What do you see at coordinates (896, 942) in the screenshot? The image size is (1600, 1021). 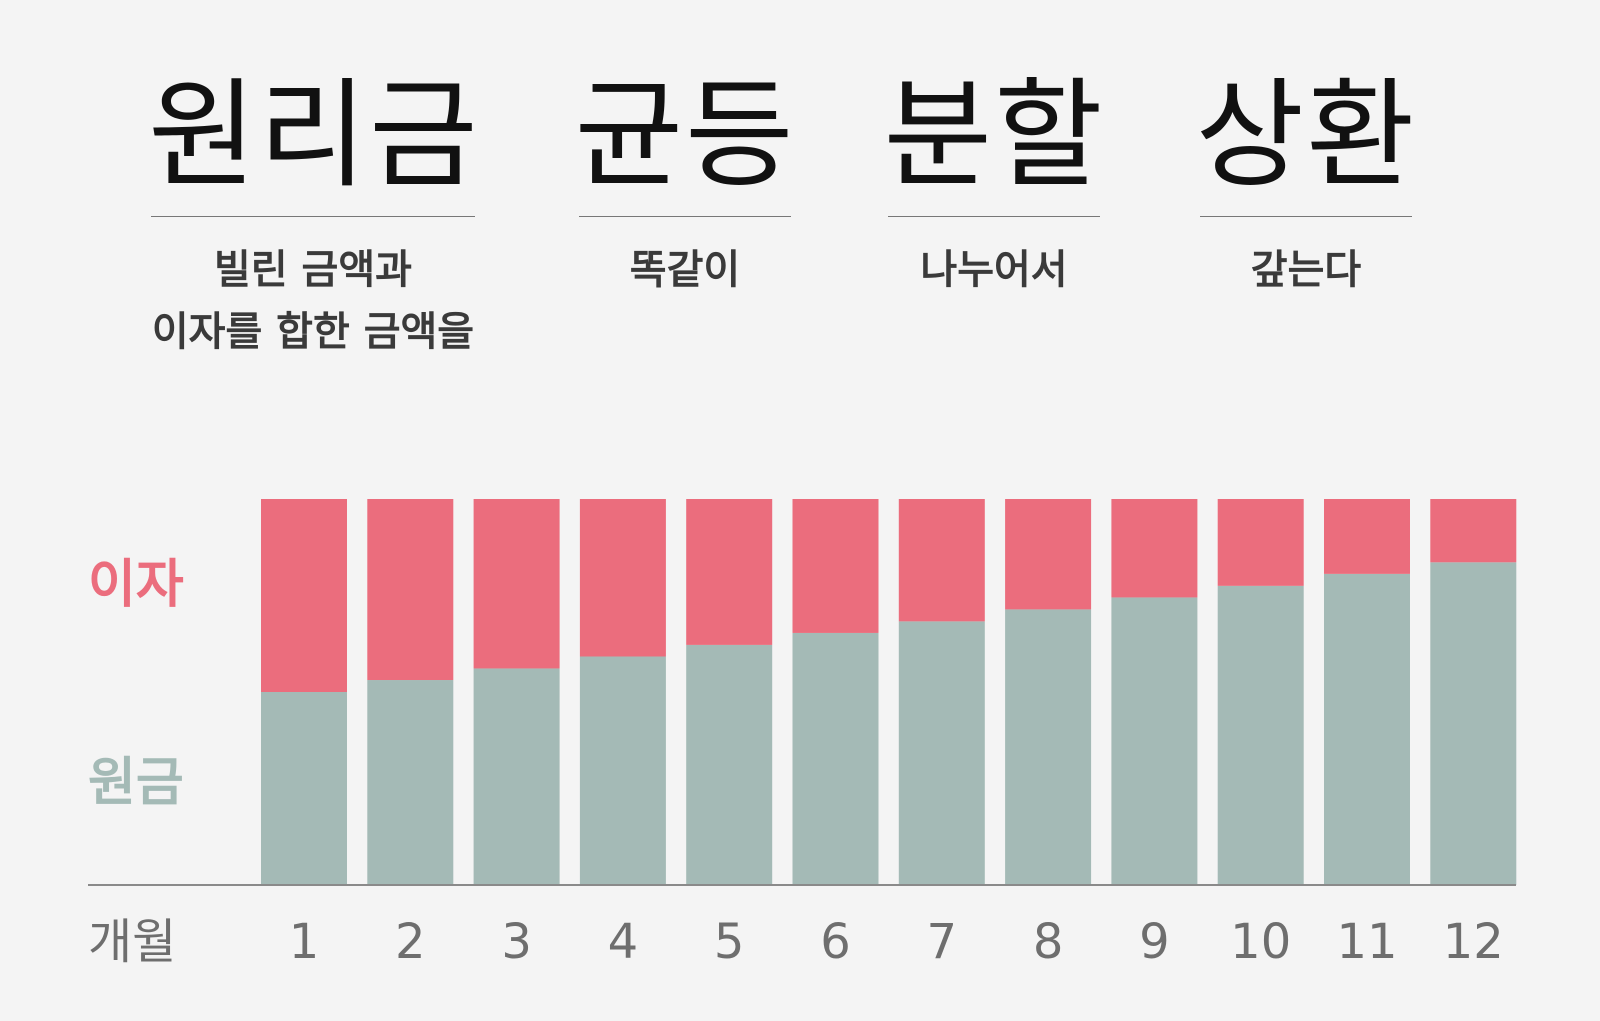 I see `x-tick-labels: 1 2 3 4 5 6 7 8 9 10 11 12` at bounding box center [896, 942].